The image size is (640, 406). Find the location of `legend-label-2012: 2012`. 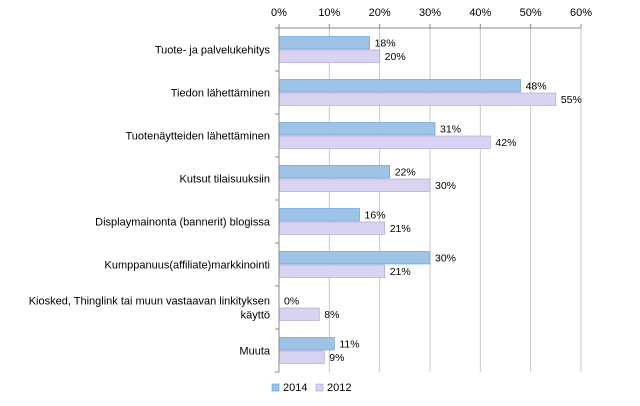

legend-label-2012: 2012 is located at coordinates (339, 388).